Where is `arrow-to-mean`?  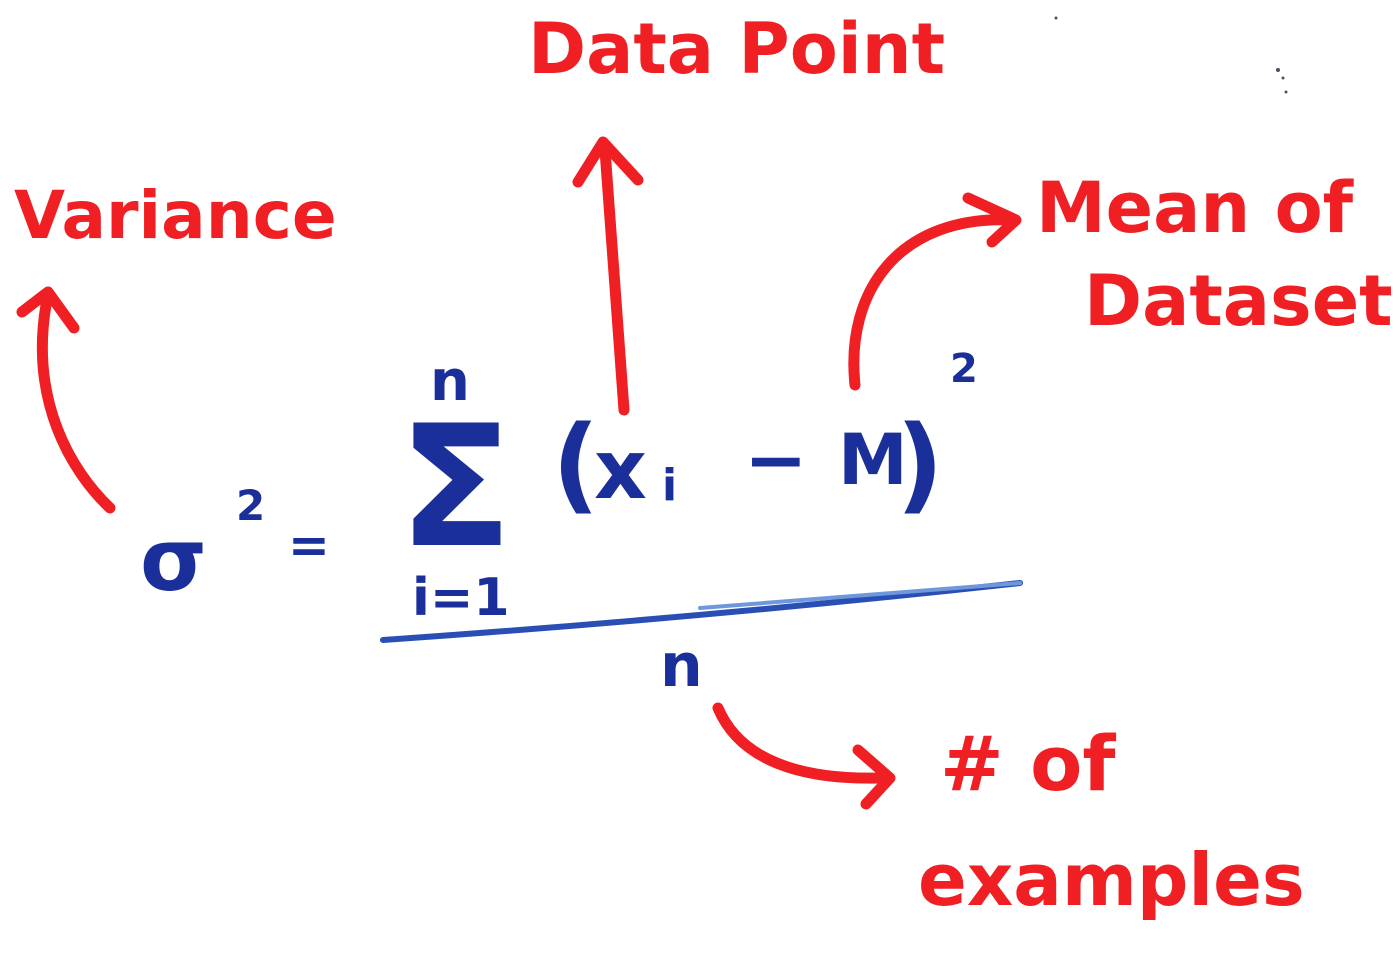
arrow-to-mean is located at coordinates (935, 291).